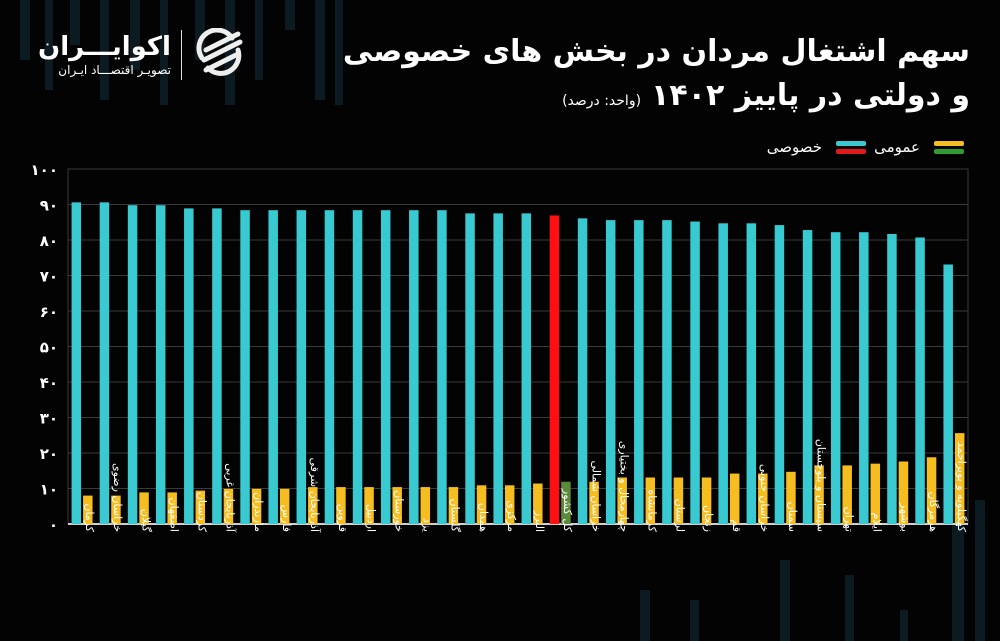 This screenshot has width=1000, height=641. Describe the element at coordinates (219, 52) in the screenshot. I see `logo-mark-icon` at that location.